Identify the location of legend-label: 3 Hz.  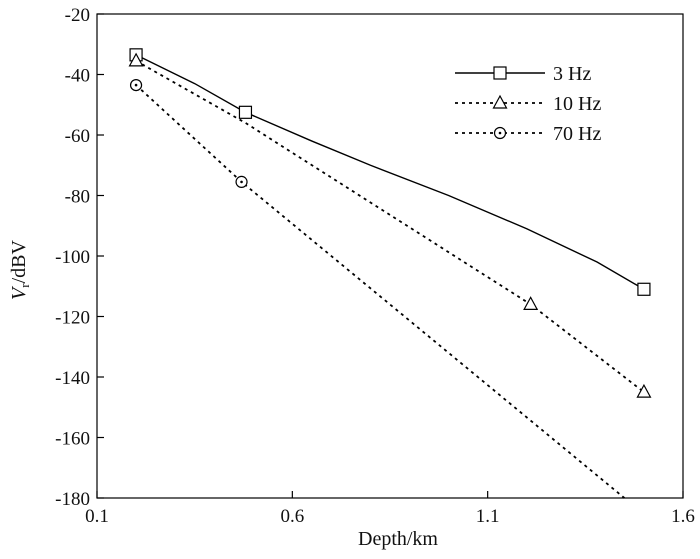
(572, 74).